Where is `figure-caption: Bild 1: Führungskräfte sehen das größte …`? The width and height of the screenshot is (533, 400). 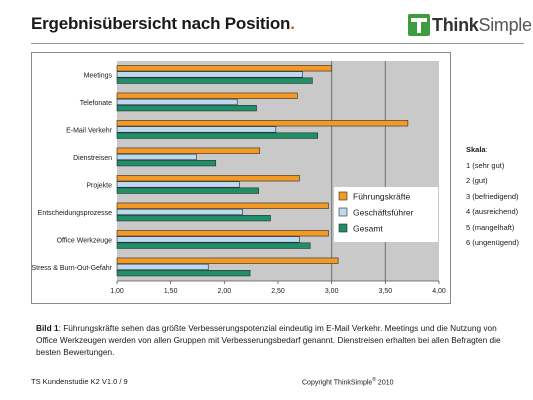 figure-caption: Bild 1: Führungskräfte sehen das größte … is located at coordinates (271, 340).